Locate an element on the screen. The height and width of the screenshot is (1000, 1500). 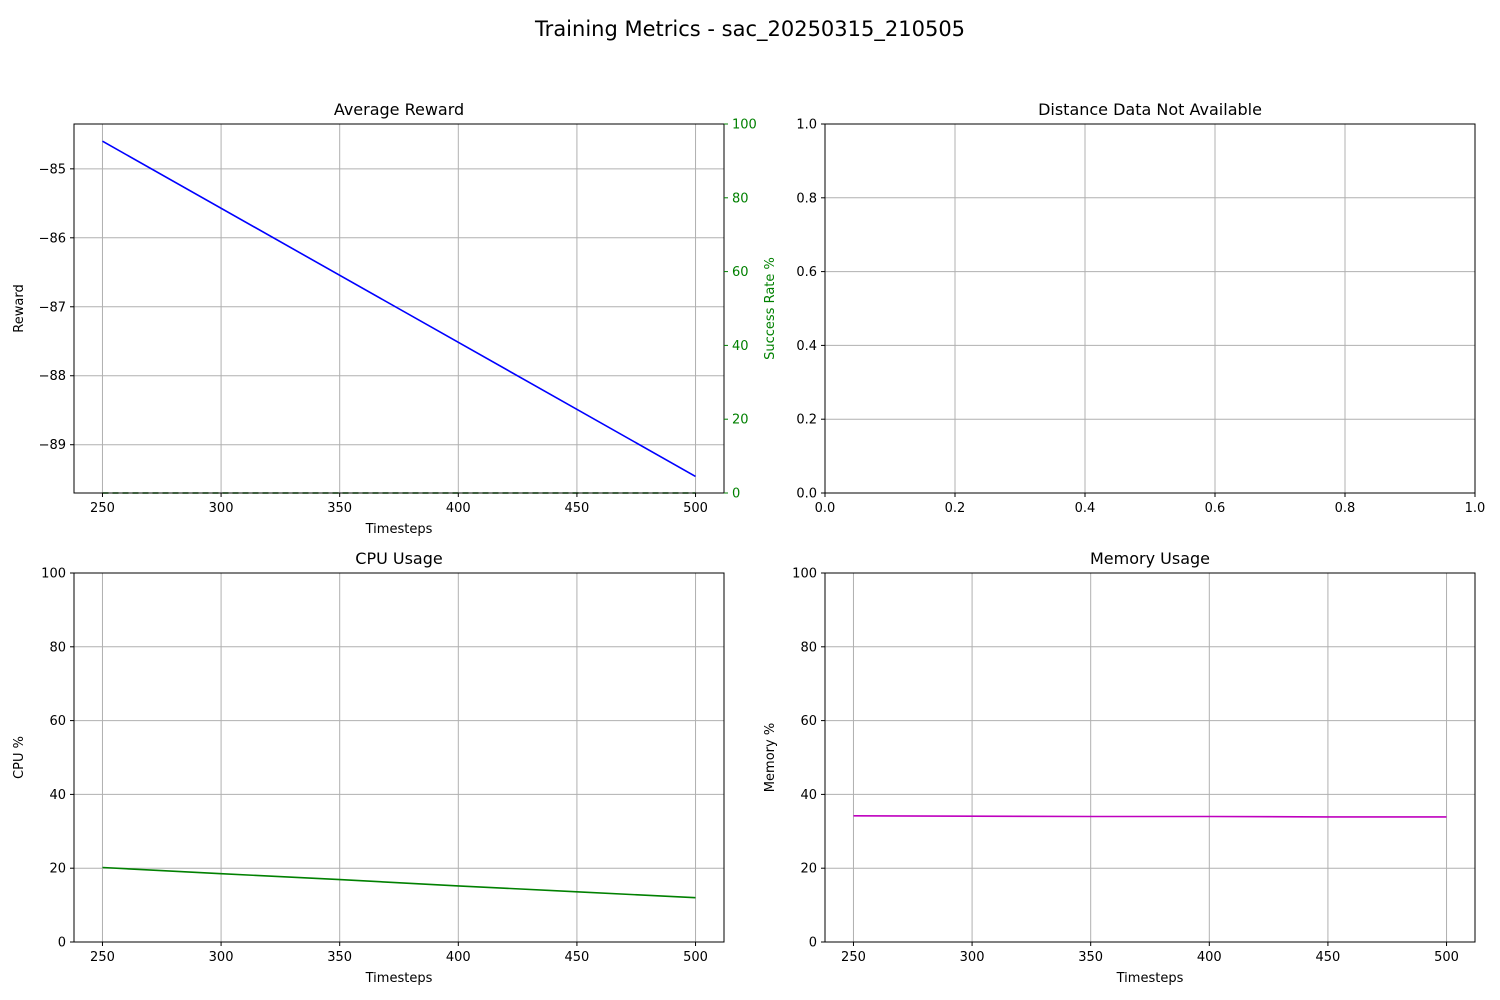
x-tick-label: 0.4 is located at coordinates (1085, 508).